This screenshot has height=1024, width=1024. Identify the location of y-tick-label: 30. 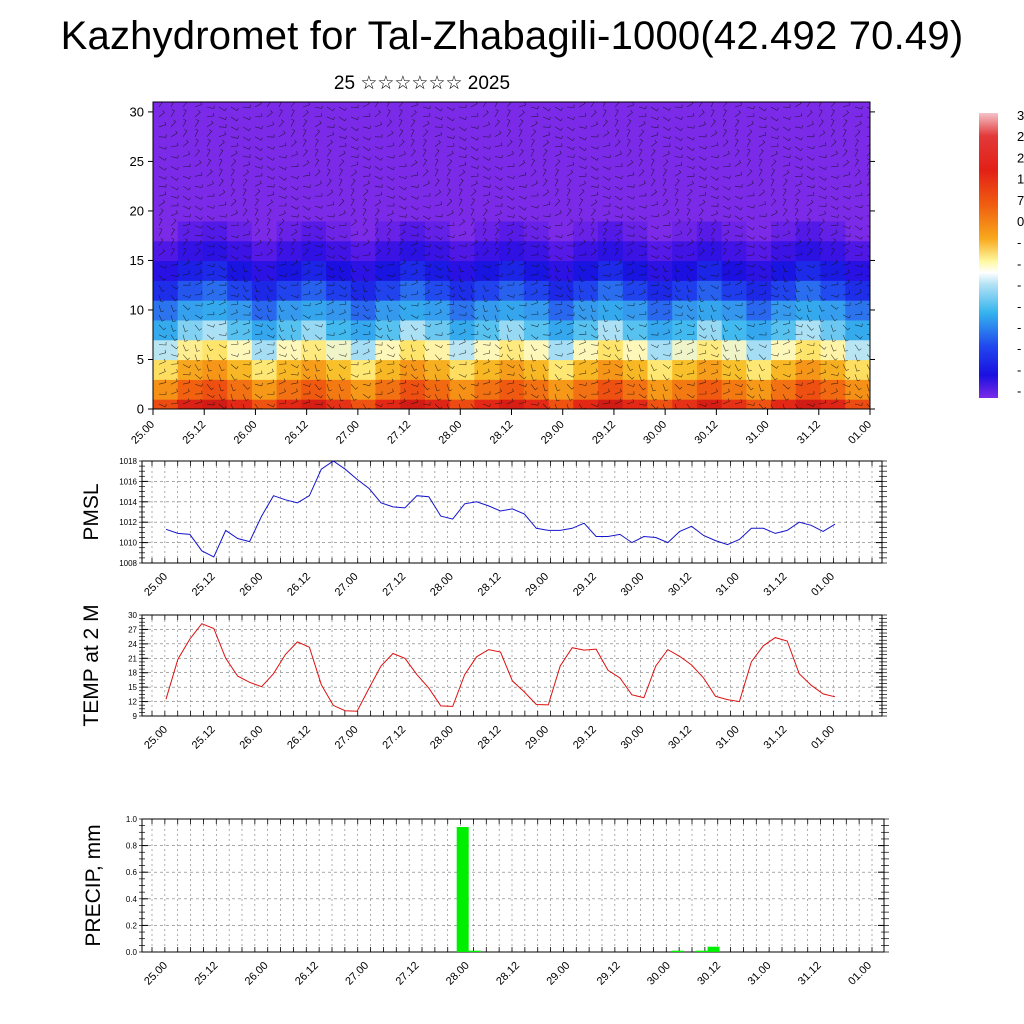
(132, 615).